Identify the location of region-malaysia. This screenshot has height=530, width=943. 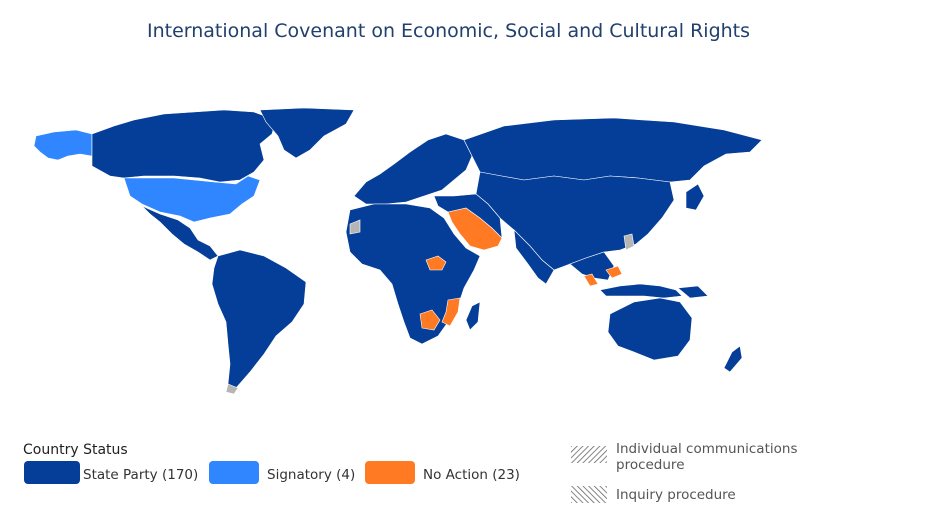
(603, 276).